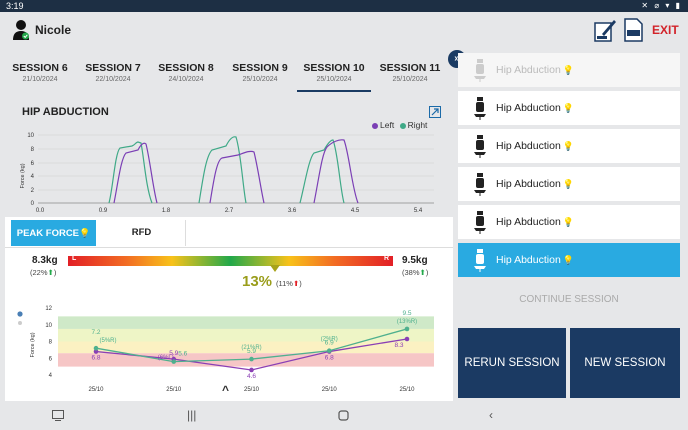 The height and width of the screenshot is (430, 688). I want to click on tab-peak-force-label: PEAK FORCE, so click(48, 233).